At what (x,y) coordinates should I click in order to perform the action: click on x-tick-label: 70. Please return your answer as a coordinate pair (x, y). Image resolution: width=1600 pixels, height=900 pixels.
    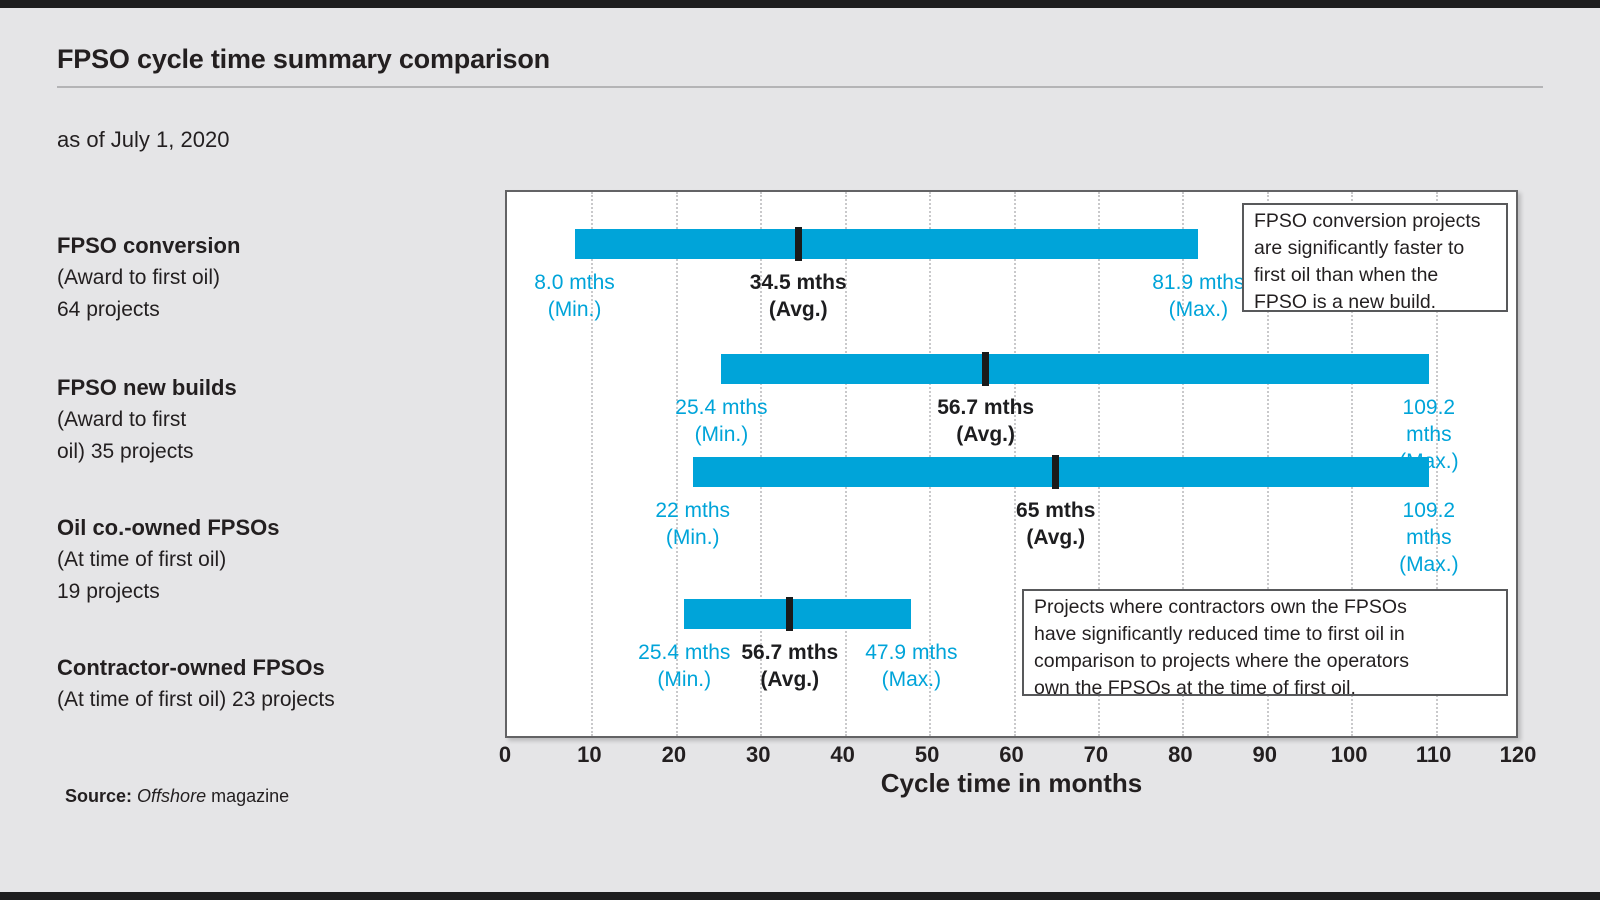
    Looking at the image, I should click on (1096, 754).